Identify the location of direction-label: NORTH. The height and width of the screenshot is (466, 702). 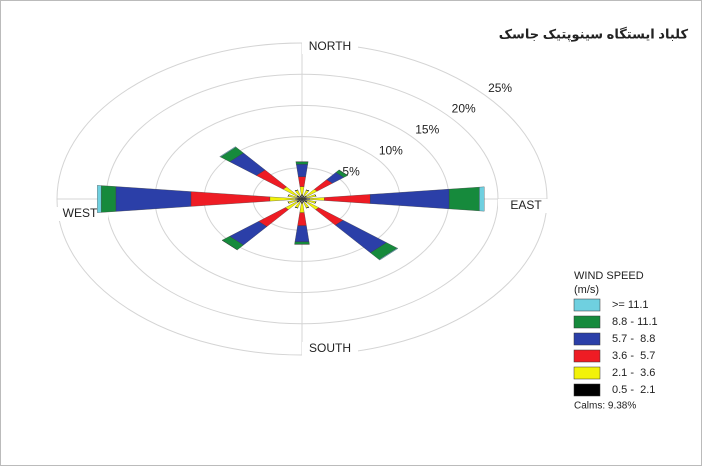
(330, 46).